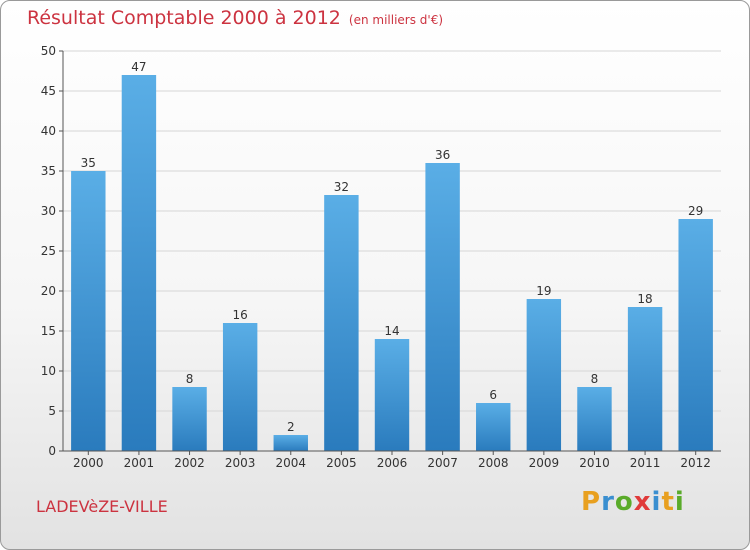 The height and width of the screenshot is (550, 750). What do you see at coordinates (594, 463) in the screenshot?
I see `x-tick-label: 2010` at bounding box center [594, 463].